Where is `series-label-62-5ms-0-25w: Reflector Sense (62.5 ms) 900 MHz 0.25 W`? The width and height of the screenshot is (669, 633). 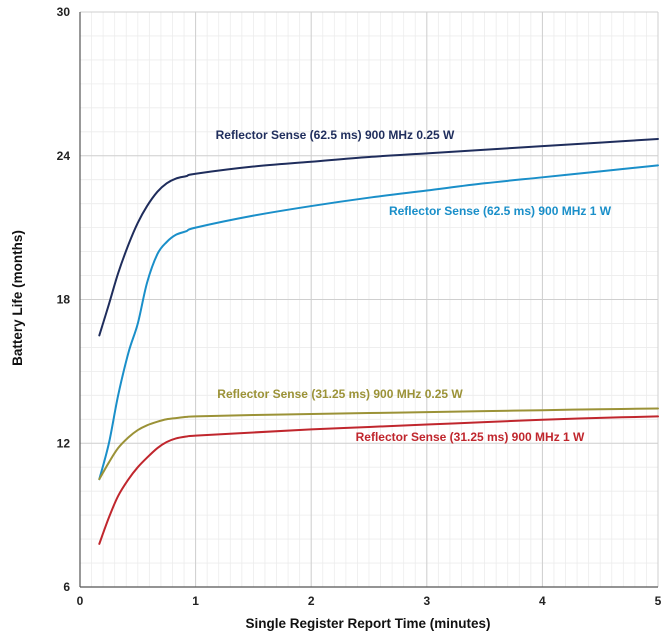 series-label-62-5ms-0-25w: Reflector Sense (62.5 ms) 900 MHz 0.25 W is located at coordinates (335, 135).